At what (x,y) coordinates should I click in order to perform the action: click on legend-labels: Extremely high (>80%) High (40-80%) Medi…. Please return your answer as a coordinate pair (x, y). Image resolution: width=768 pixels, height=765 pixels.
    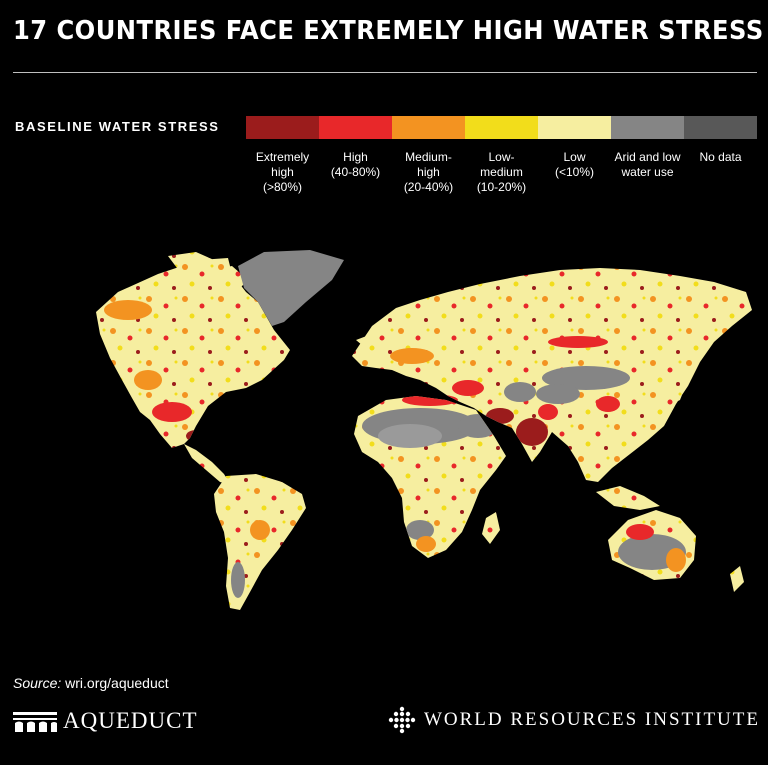
    Looking at the image, I should click on (501, 172).